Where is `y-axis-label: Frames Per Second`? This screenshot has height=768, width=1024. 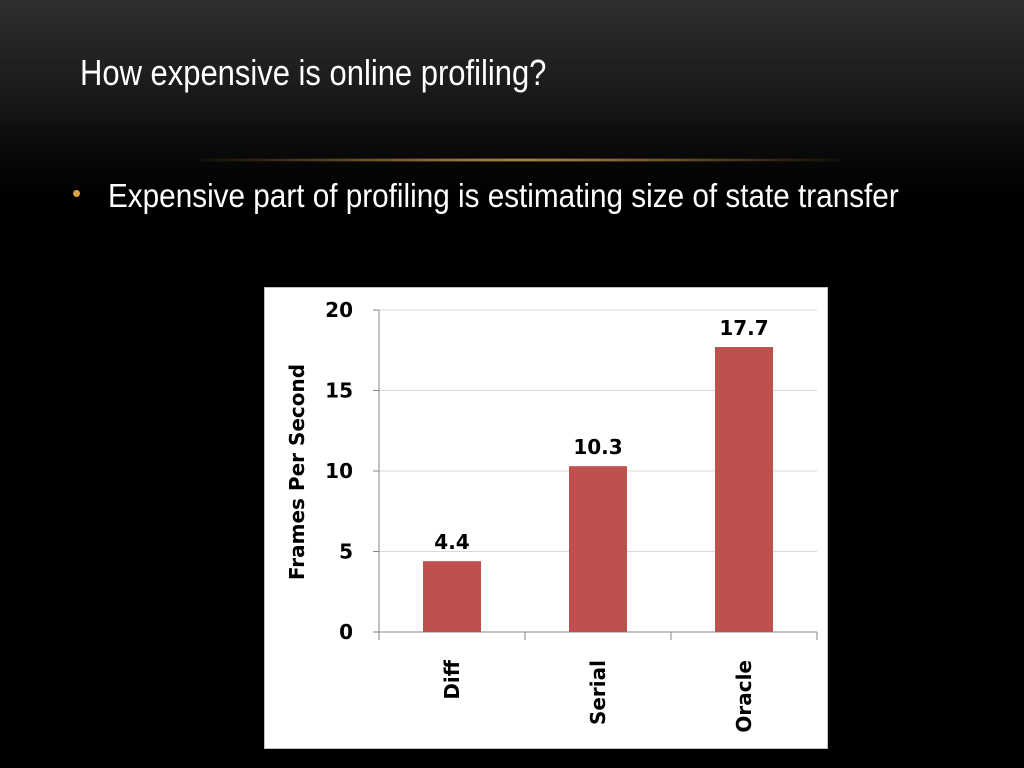 y-axis-label: Frames Per Second is located at coordinates (297, 472).